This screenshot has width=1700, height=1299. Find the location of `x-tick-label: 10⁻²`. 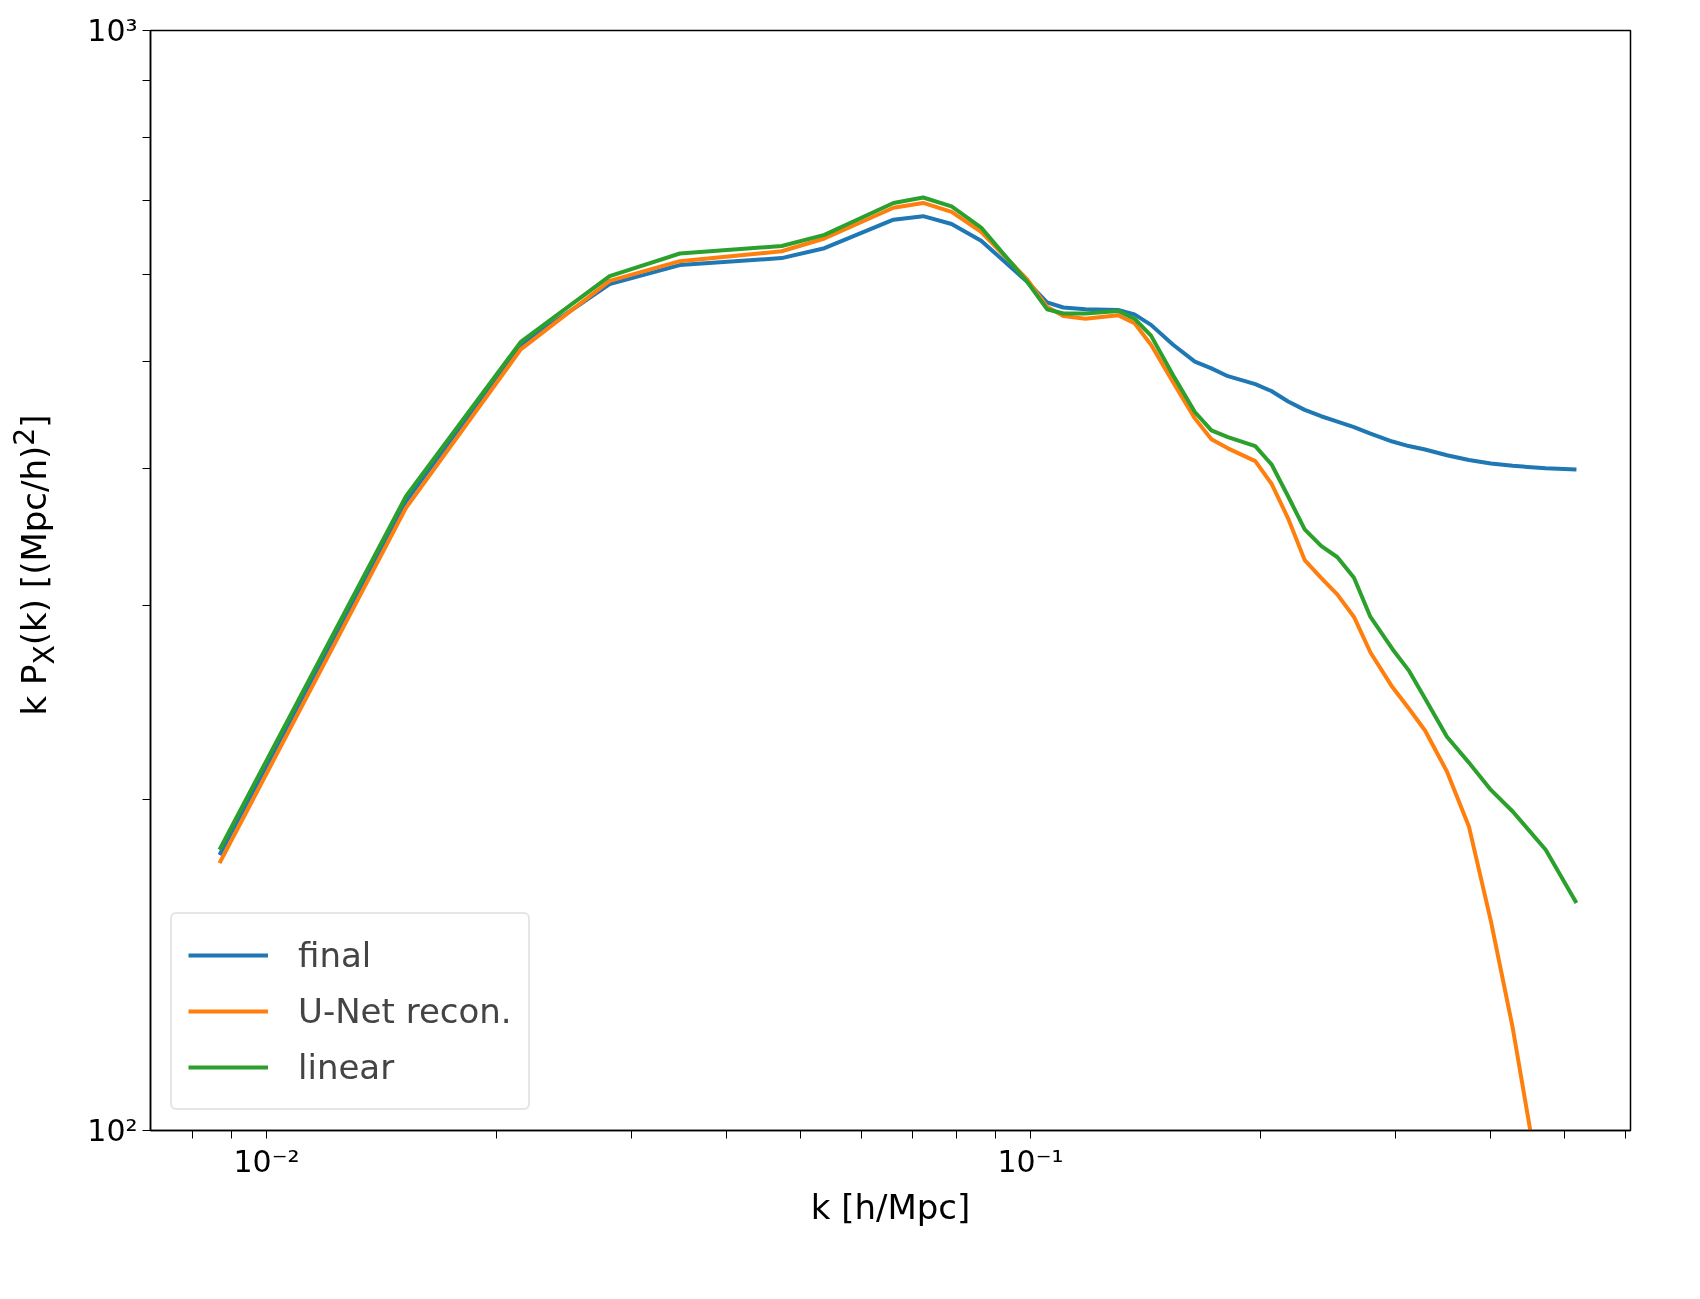

x-tick-label: 10⁻² is located at coordinates (266, 1161).